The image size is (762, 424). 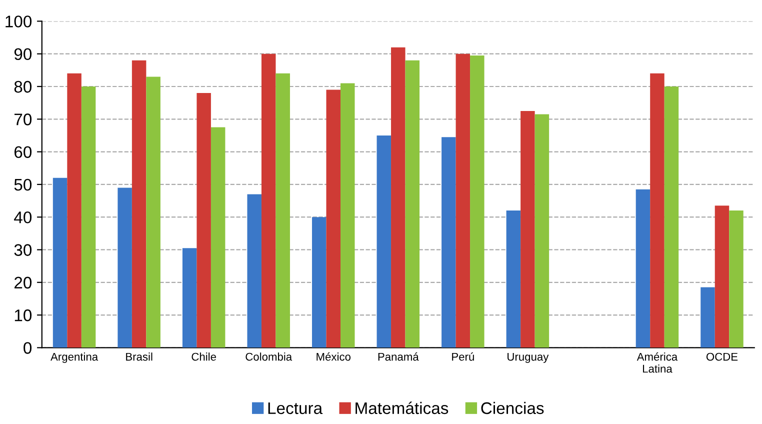 I want to click on y-tick-label: 10, so click(x=23, y=315).